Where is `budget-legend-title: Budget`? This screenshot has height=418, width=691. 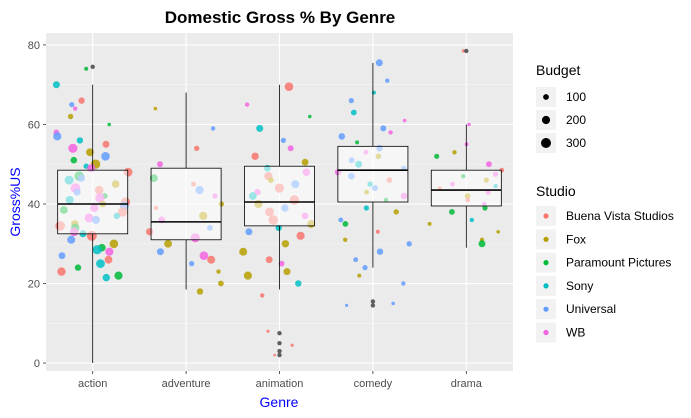 budget-legend-title: Budget is located at coordinates (558, 70).